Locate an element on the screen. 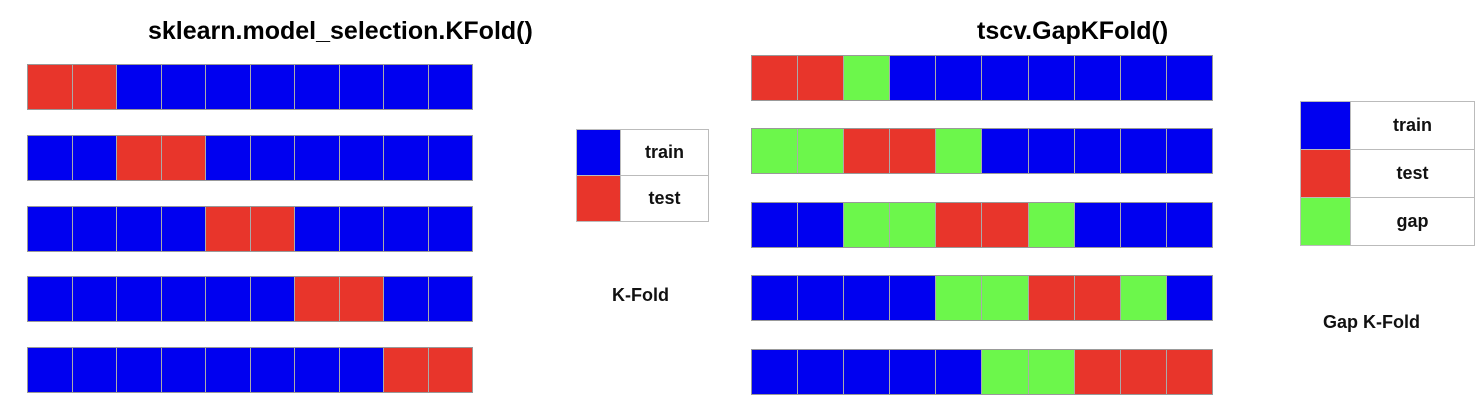  legend-label-test: test is located at coordinates (1412, 173).